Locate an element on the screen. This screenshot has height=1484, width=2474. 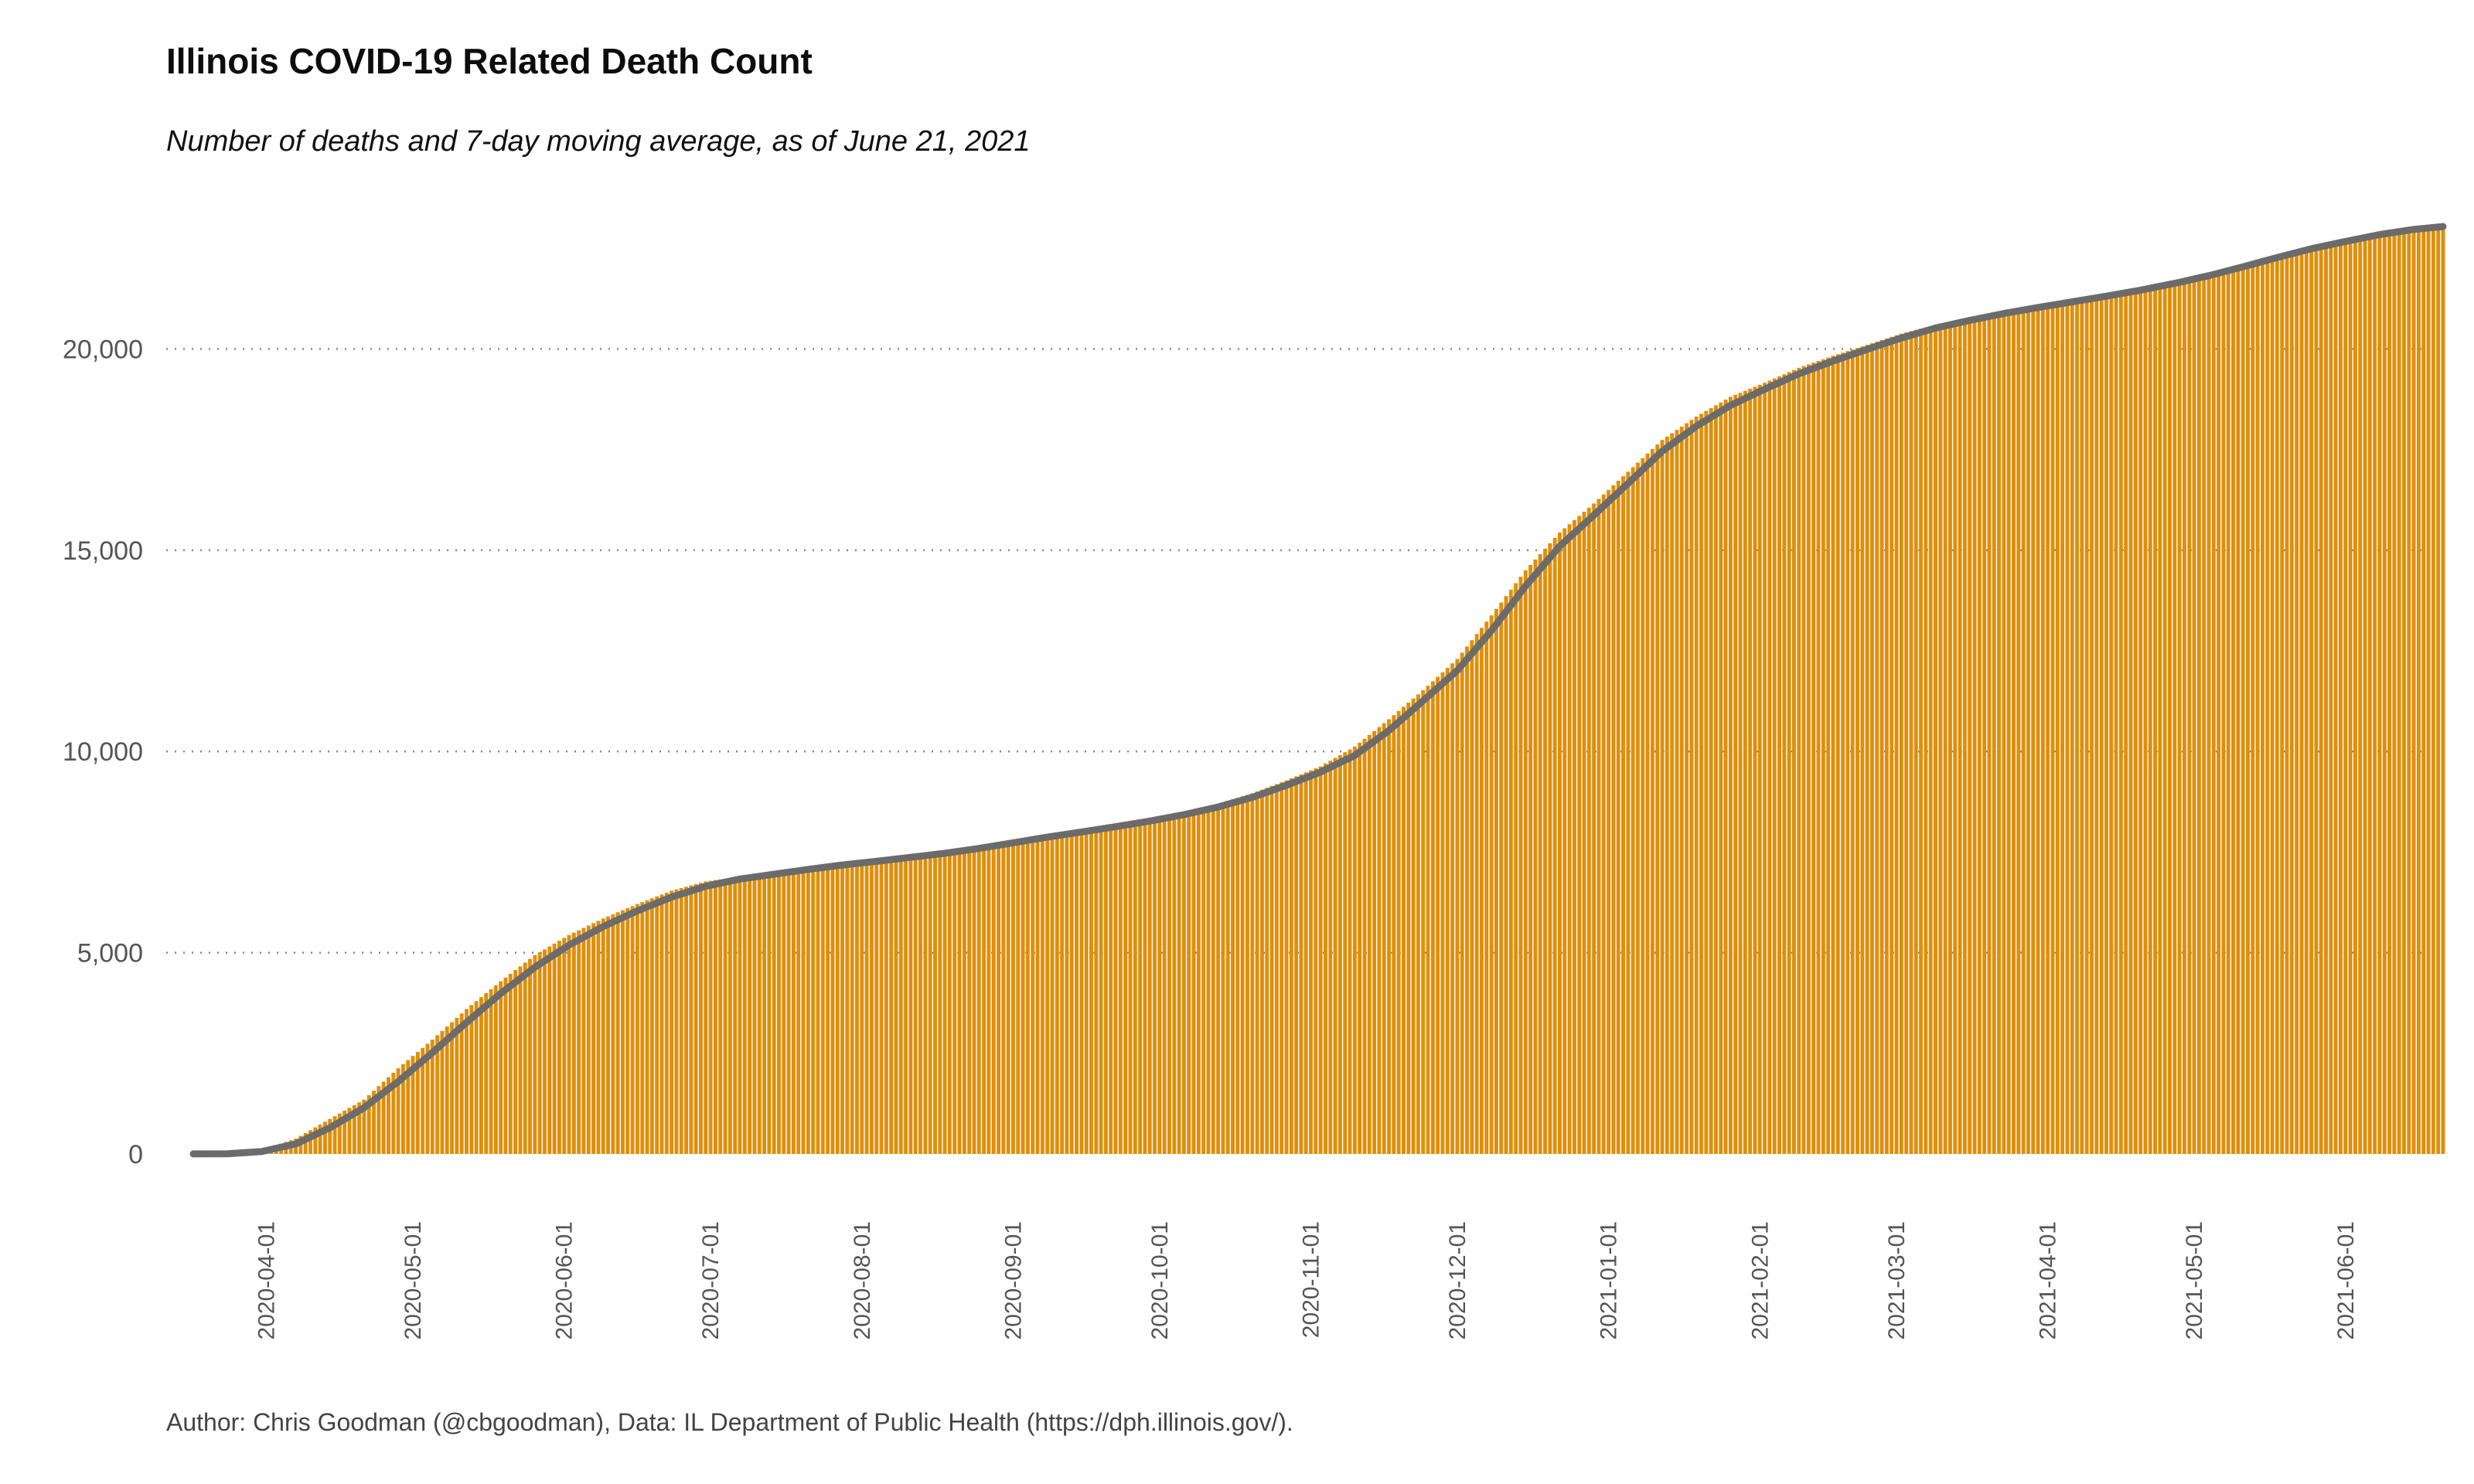
x-tick-label: 2020-05-01 is located at coordinates (413, 1280).